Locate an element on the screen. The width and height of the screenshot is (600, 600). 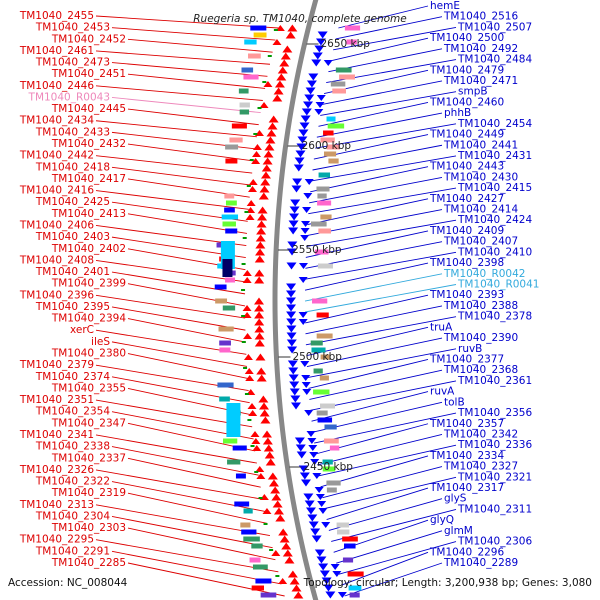
gene-label: TM1040_2396 is located at coordinates (56, 295).